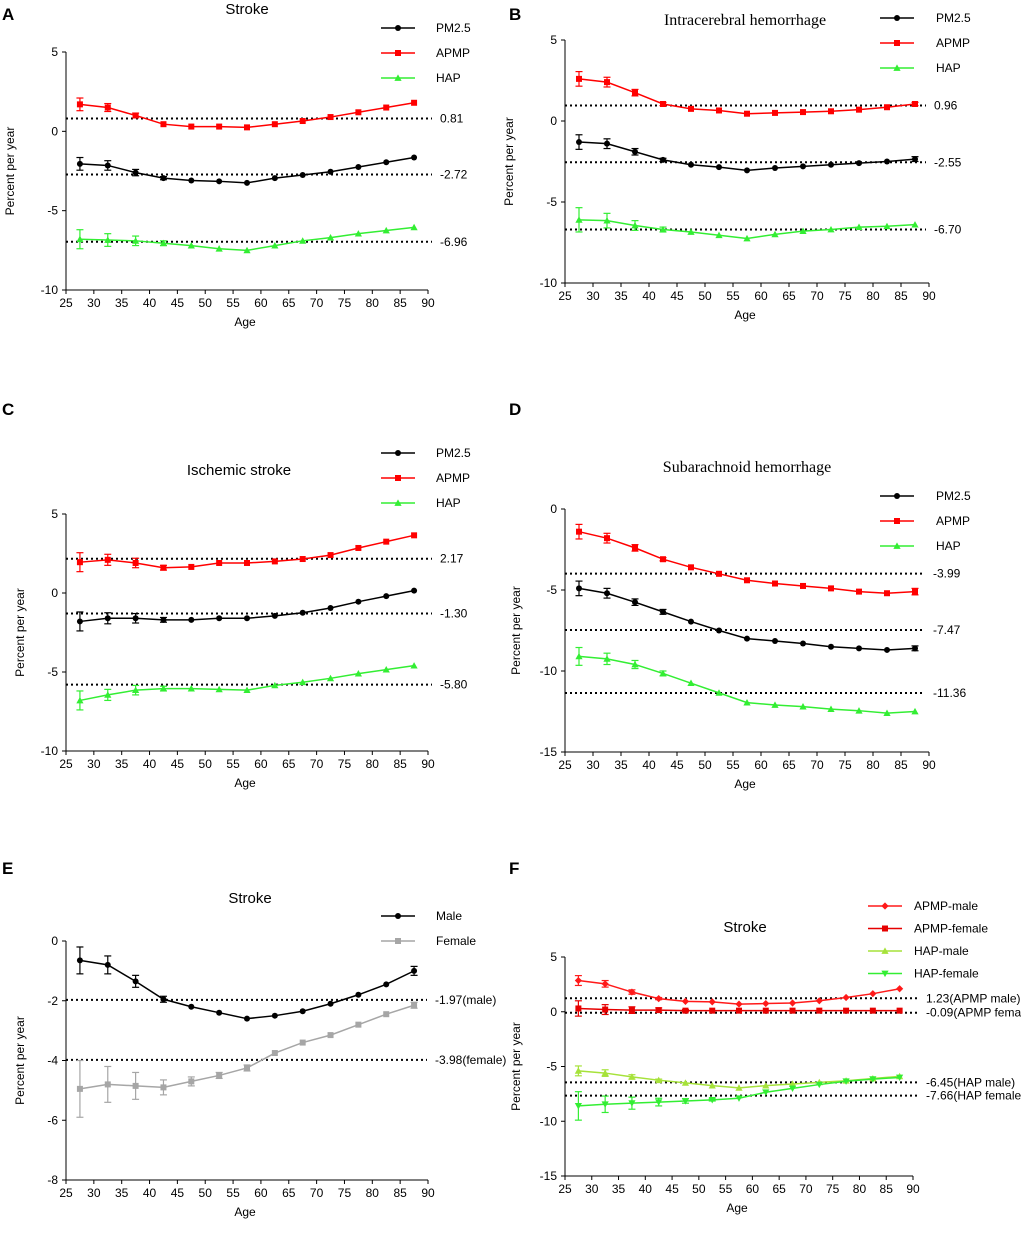 This screenshot has width=1021, height=1233. What do you see at coordinates (923, 974) in the screenshot?
I see `legend-item: HAP-female` at bounding box center [923, 974].